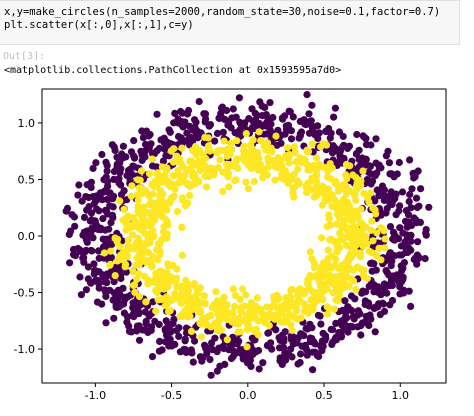  Describe the element at coordinates (248, 395) in the screenshot. I see `x-tick-label: 0.0` at that location.